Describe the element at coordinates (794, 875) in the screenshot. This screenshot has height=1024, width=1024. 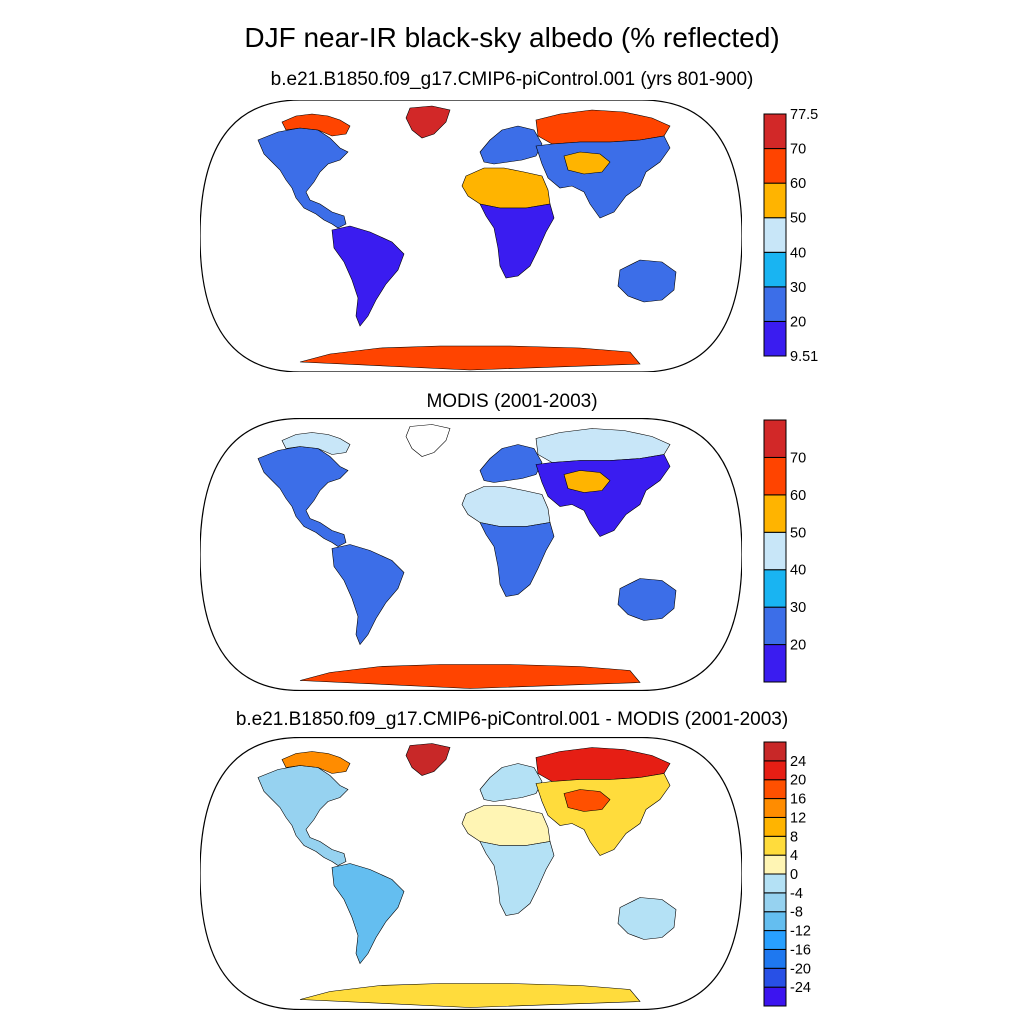
I see `colorbar-tick-label: 0` at that location.